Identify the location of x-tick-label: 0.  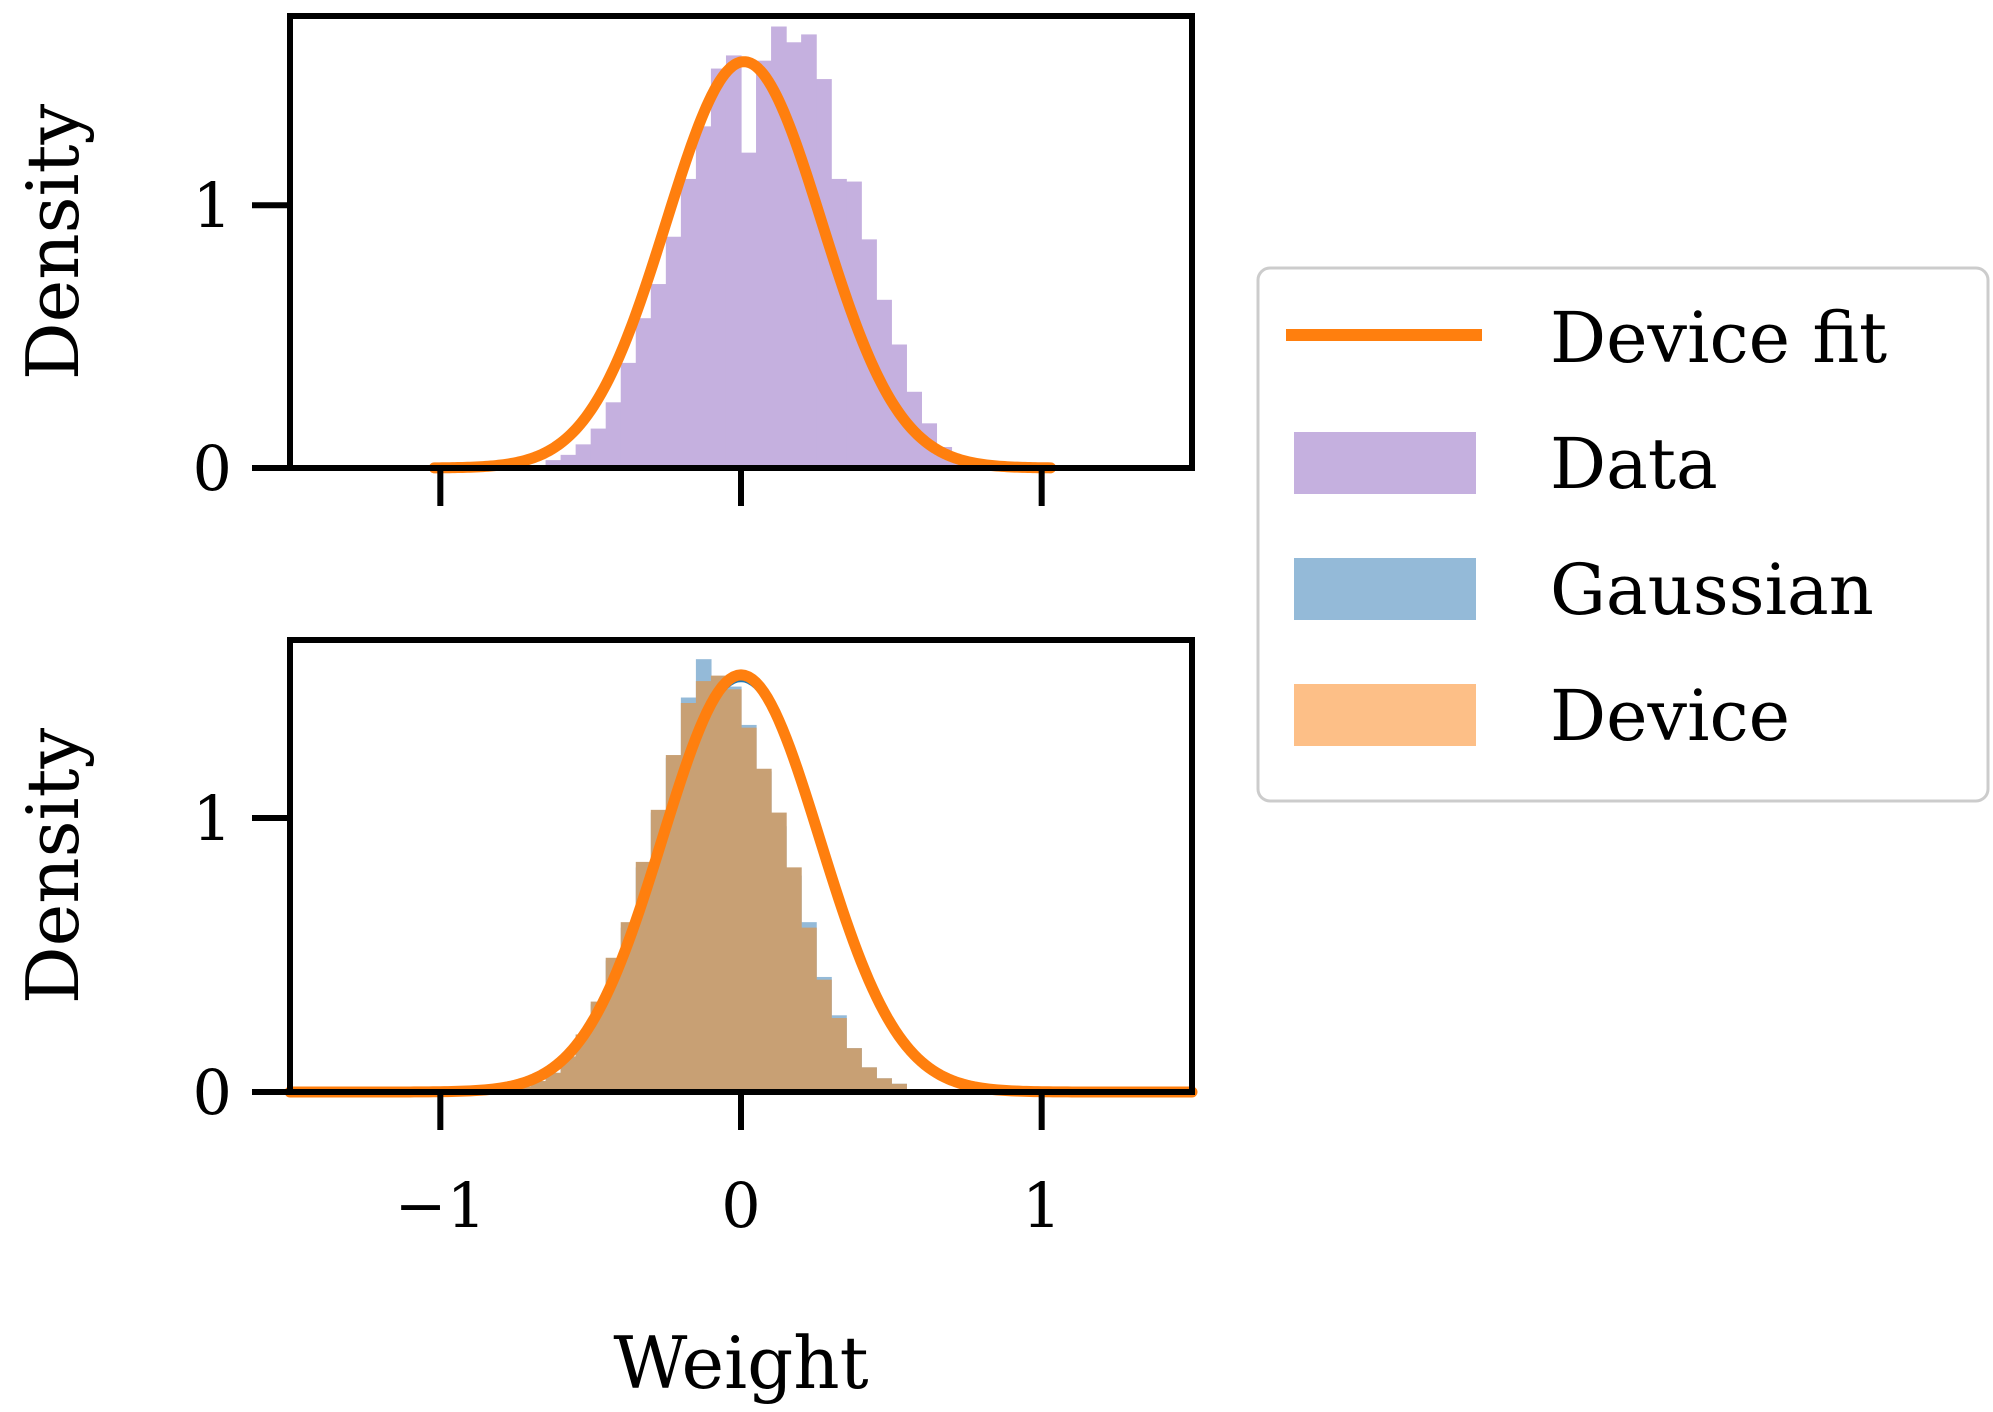
(740, 1205).